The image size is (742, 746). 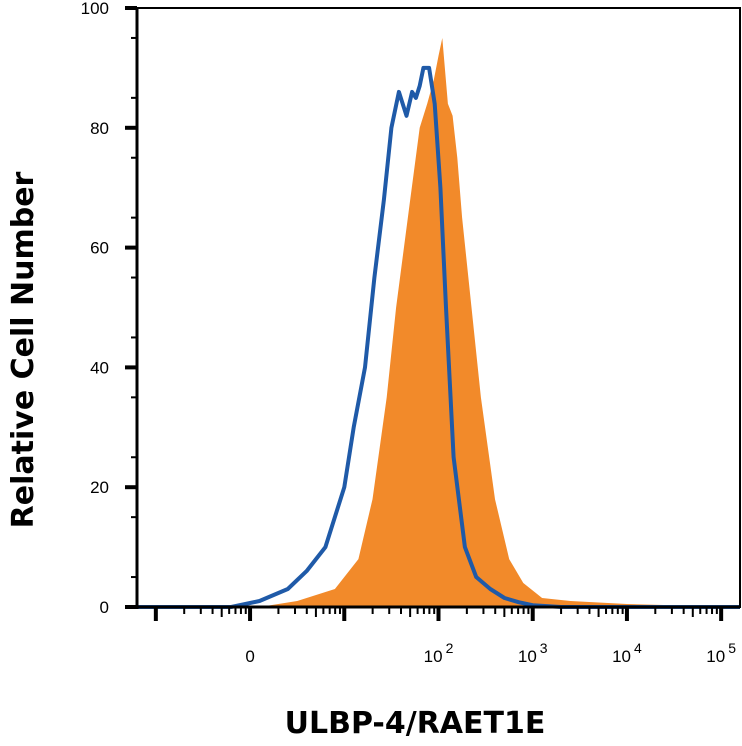 What do you see at coordinates (23, 349) in the screenshot?
I see `y-axis-label: Relative Cell Number` at bounding box center [23, 349].